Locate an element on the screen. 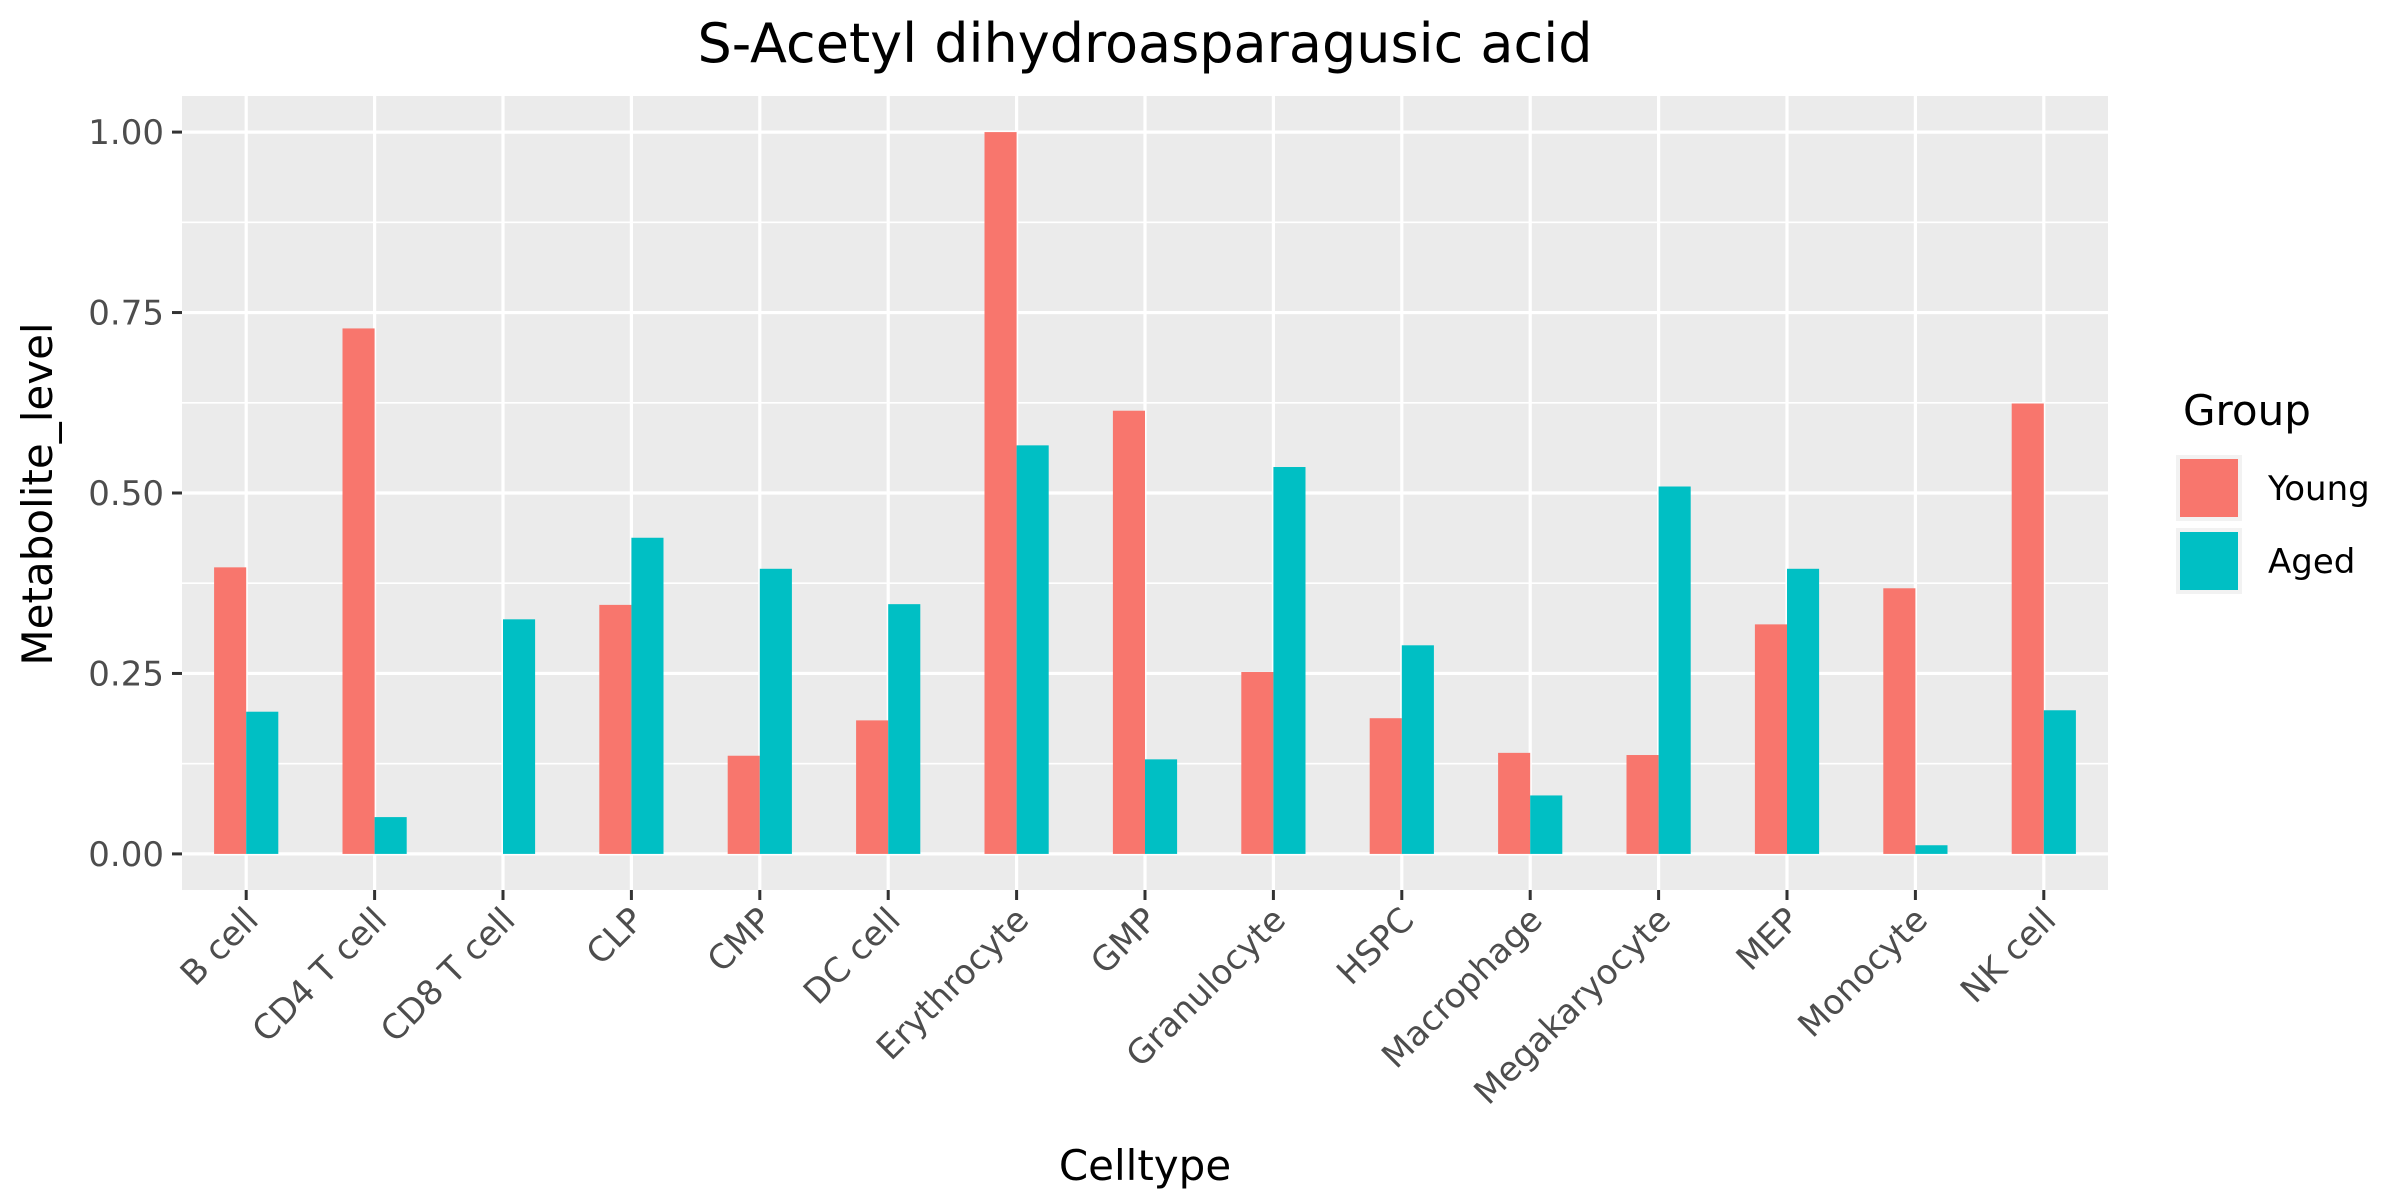  chart-title: S-Acetyl dihydroasparagusic acid is located at coordinates (1144, 43).